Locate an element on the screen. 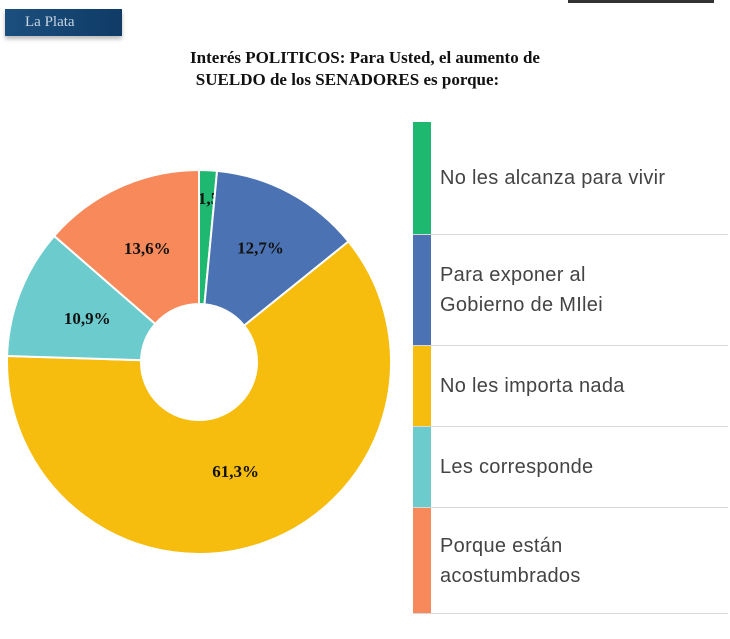 Image resolution: width=730 pixels, height=639 pixels. title-line-2: SUELDO de los SENADORES es porque: is located at coordinates (347, 79).